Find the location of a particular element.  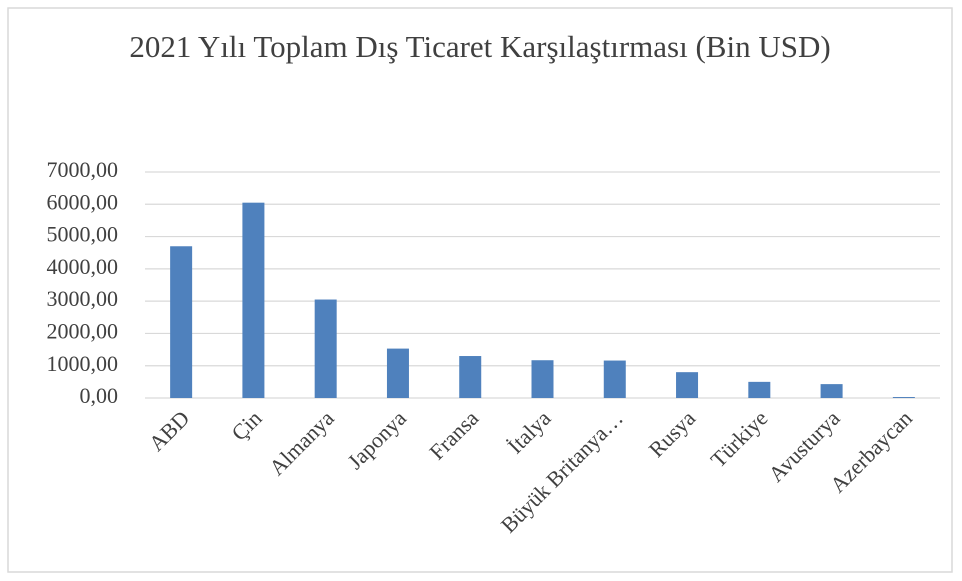

x-tick-label: İtalya is located at coordinates (529, 431).